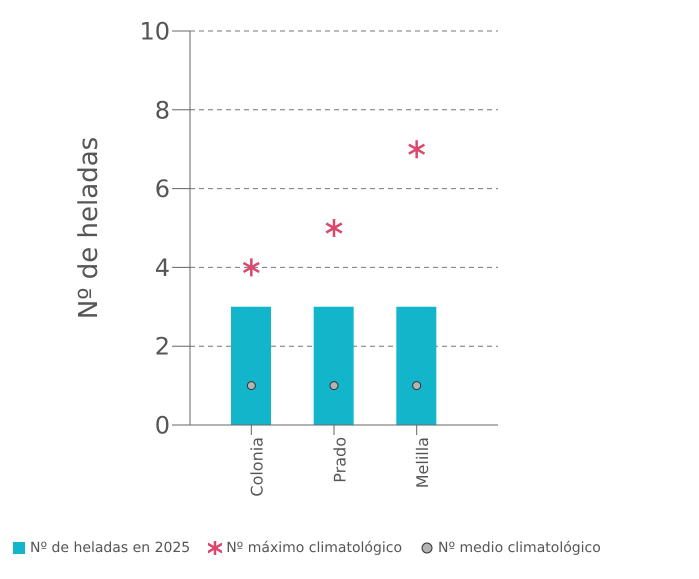 This screenshot has height=579, width=699. Describe the element at coordinates (154, 32) in the screenshot. I see `y-tick-label: 10` at that location.